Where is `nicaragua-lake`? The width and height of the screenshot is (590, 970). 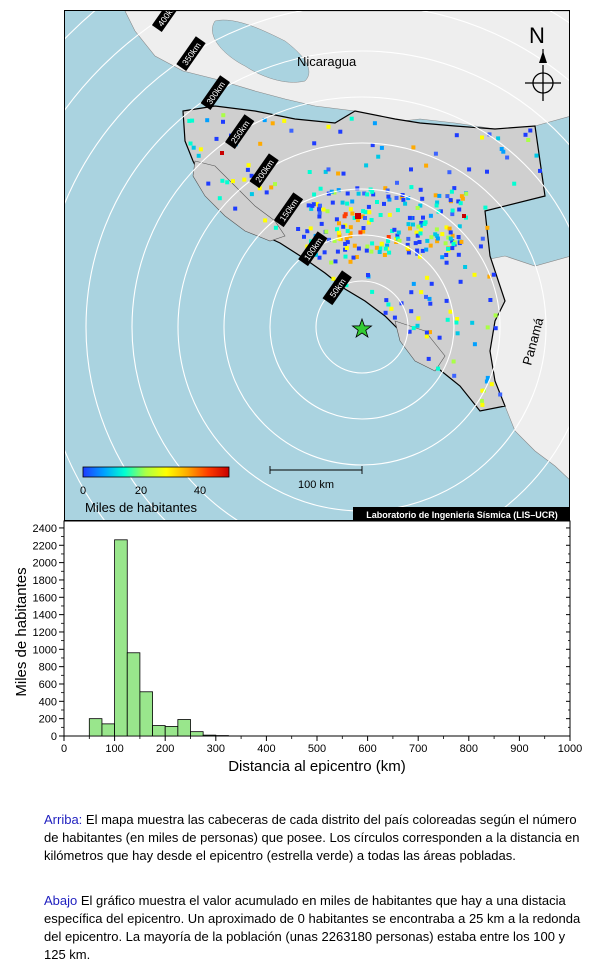
nicaragua-lake is located at coordinates (261, 51).